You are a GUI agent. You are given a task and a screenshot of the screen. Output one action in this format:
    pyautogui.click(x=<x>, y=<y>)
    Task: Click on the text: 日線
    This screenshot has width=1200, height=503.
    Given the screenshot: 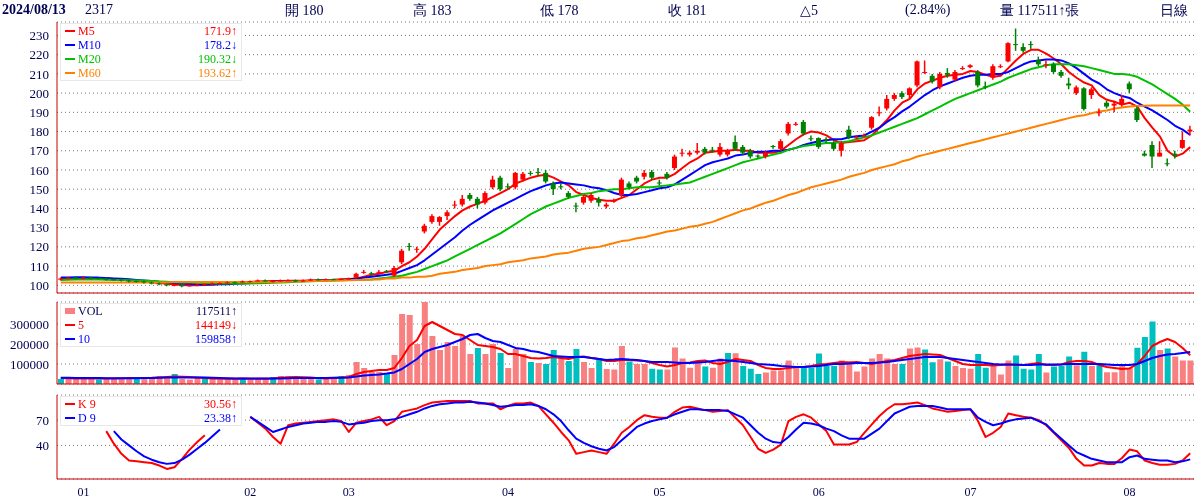 What is the action you would take?
    pyautogui.click(x=1174, y=11)
    